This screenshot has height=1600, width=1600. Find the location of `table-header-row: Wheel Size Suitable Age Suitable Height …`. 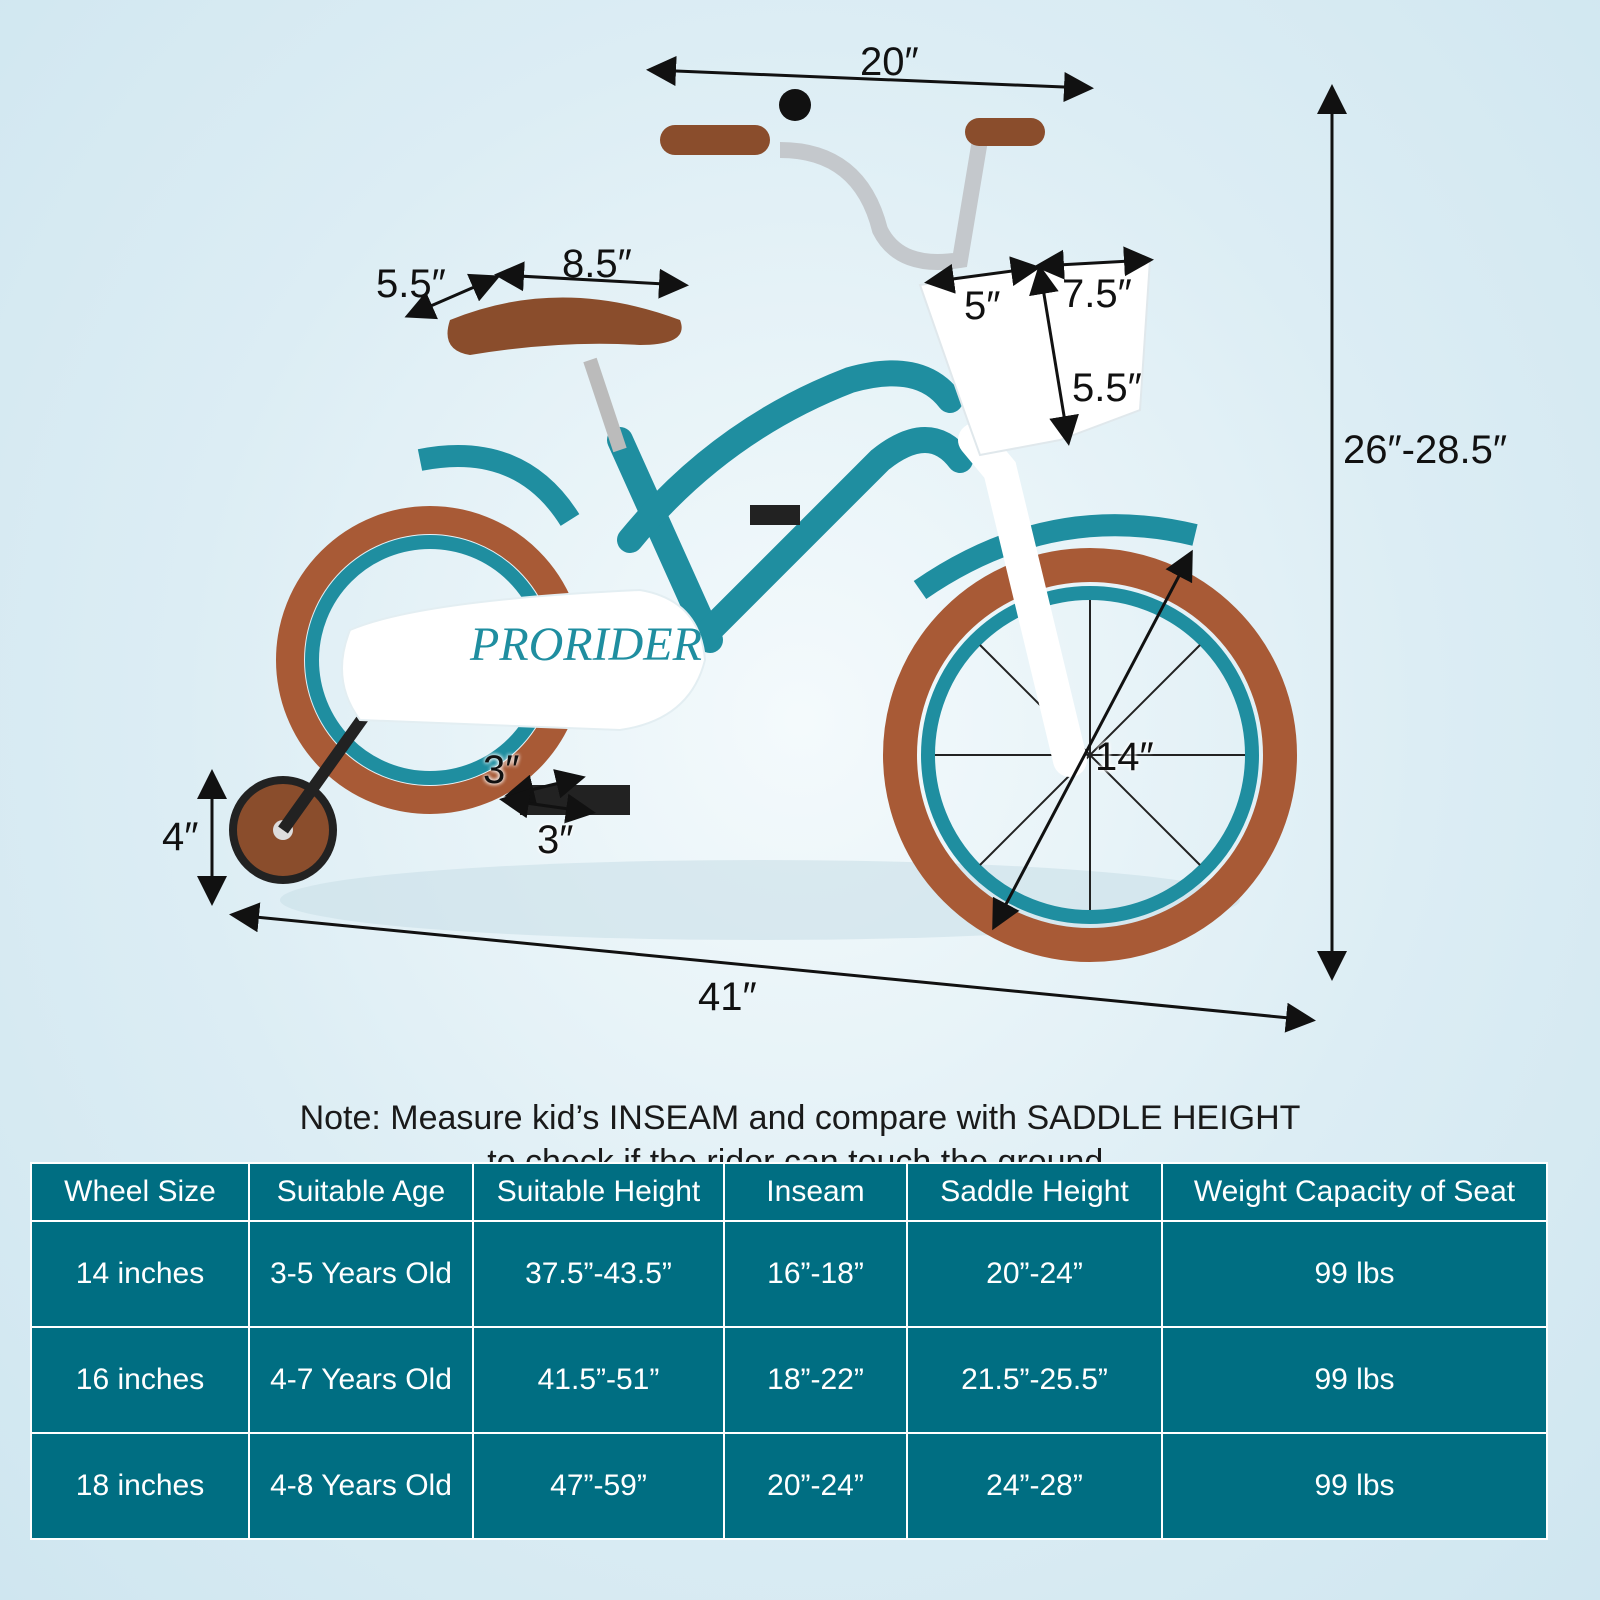

table-header-row: Wheel Size Suitable Age Suitable Height … is located at coordinates (789, 1192).